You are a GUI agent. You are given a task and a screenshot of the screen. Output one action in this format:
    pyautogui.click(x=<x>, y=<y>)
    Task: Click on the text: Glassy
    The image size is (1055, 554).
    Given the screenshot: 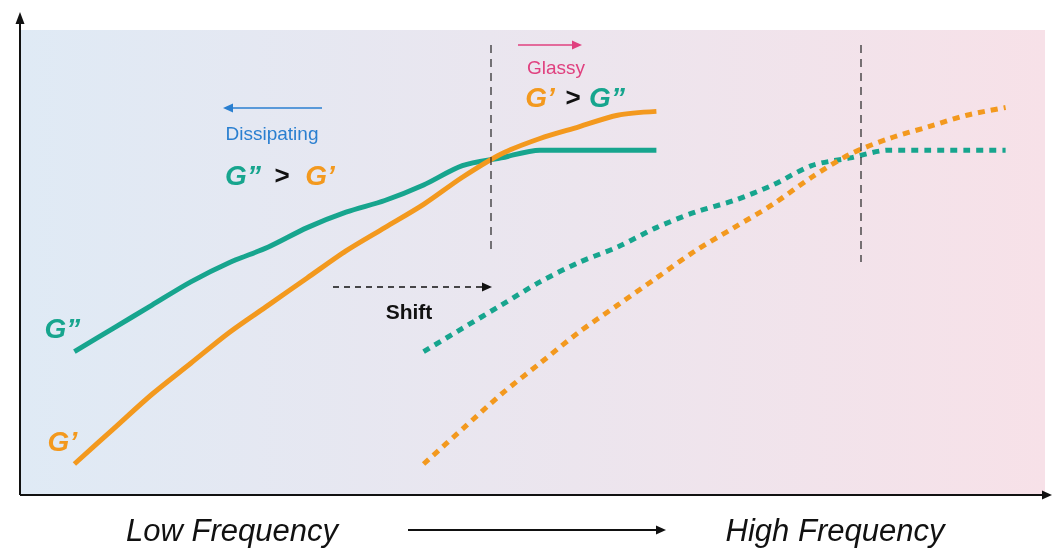 What is the action you would take?
    pyautogui.click(x=556, y=67)
    